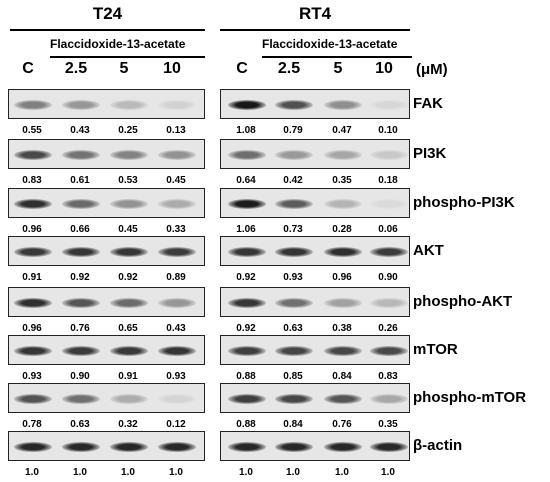 The height and width of the screenshot is (482, 550). I want to click on quant-rt4-5-1: 0.85, so click(293, 376).